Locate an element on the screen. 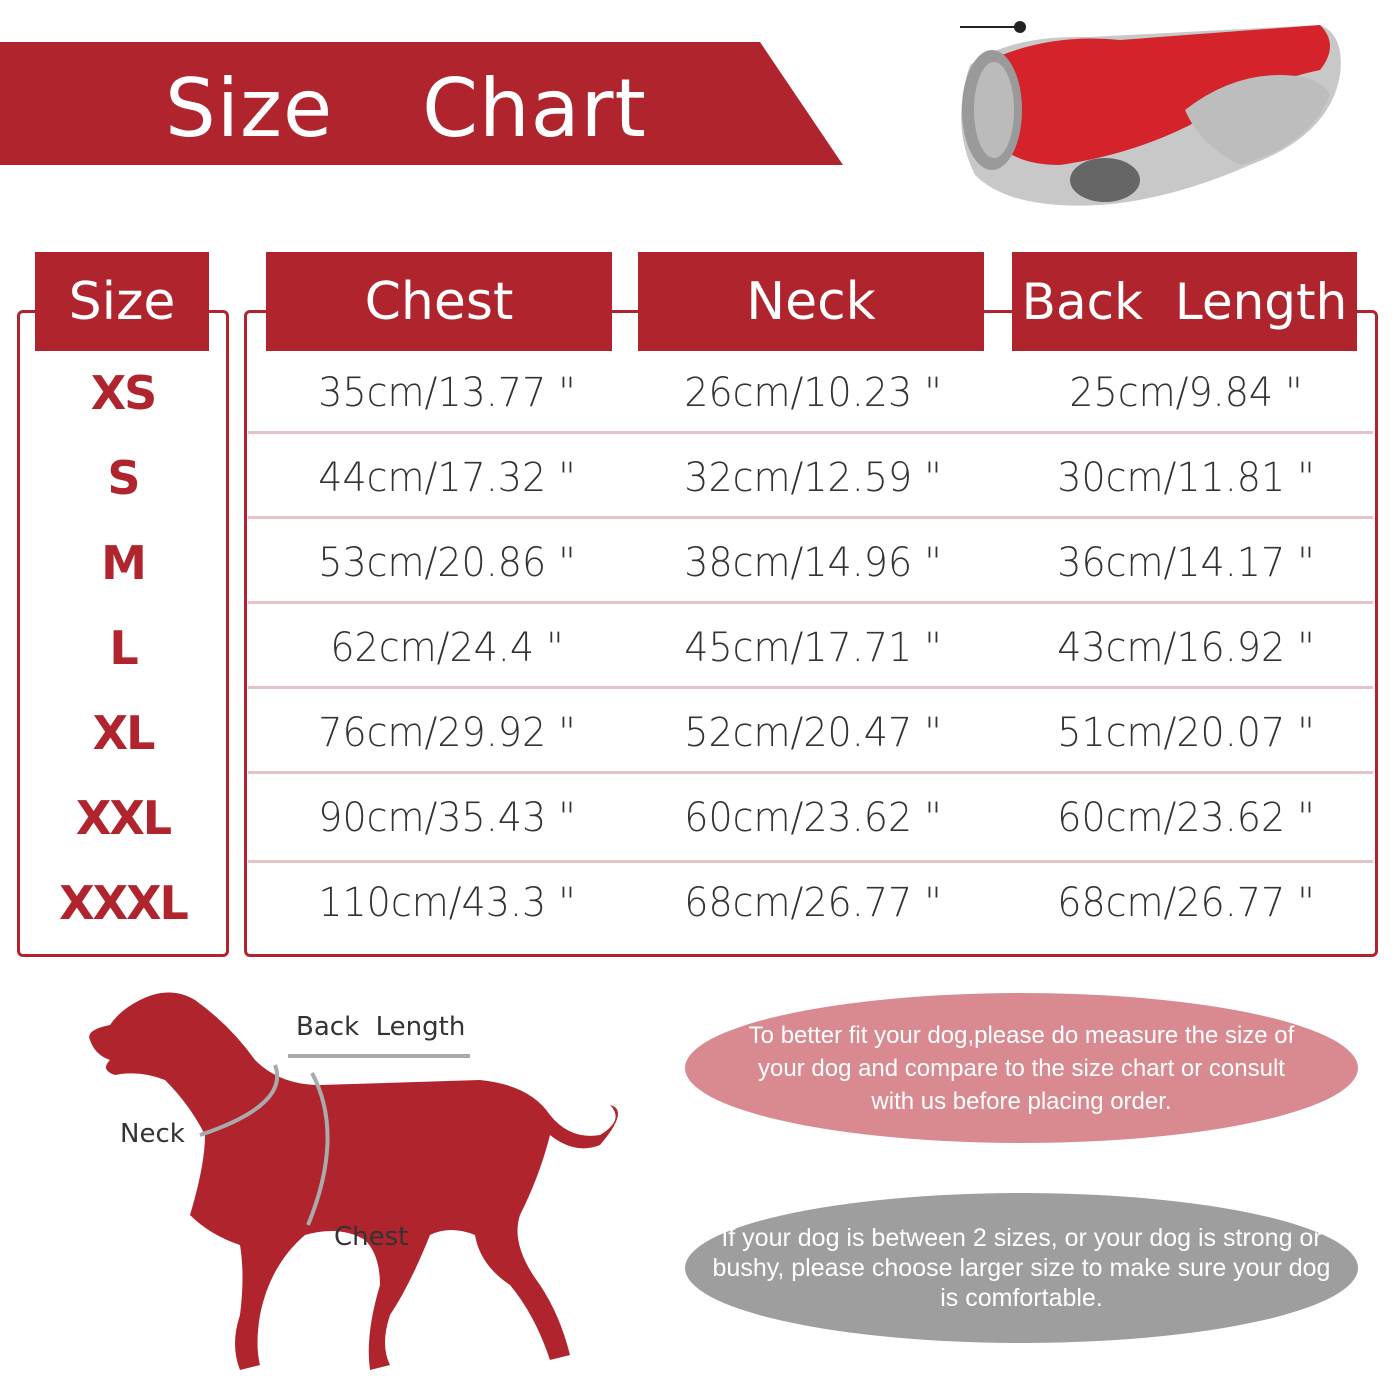 Image resolution: width=1400 pixels, height=1400 pixels. back-cell: 68cm/26.77 " is located at coordinates (1186, 903).